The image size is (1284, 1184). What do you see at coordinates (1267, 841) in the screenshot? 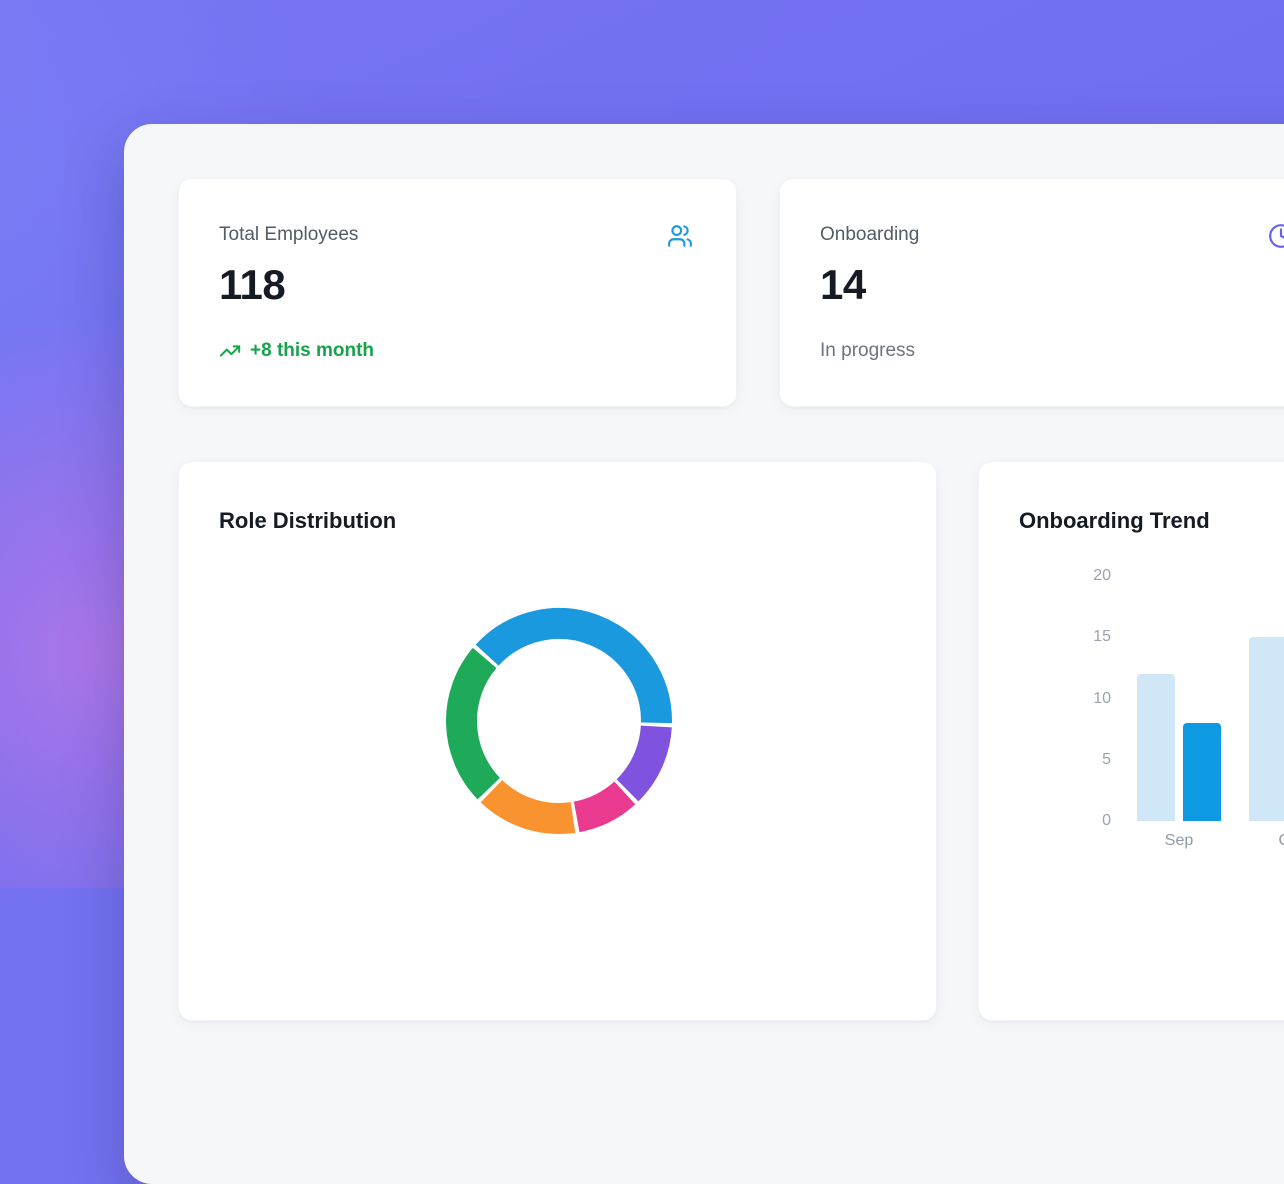
I see `x-axis-category-label: Oct` at bounding box center [1267, 841].